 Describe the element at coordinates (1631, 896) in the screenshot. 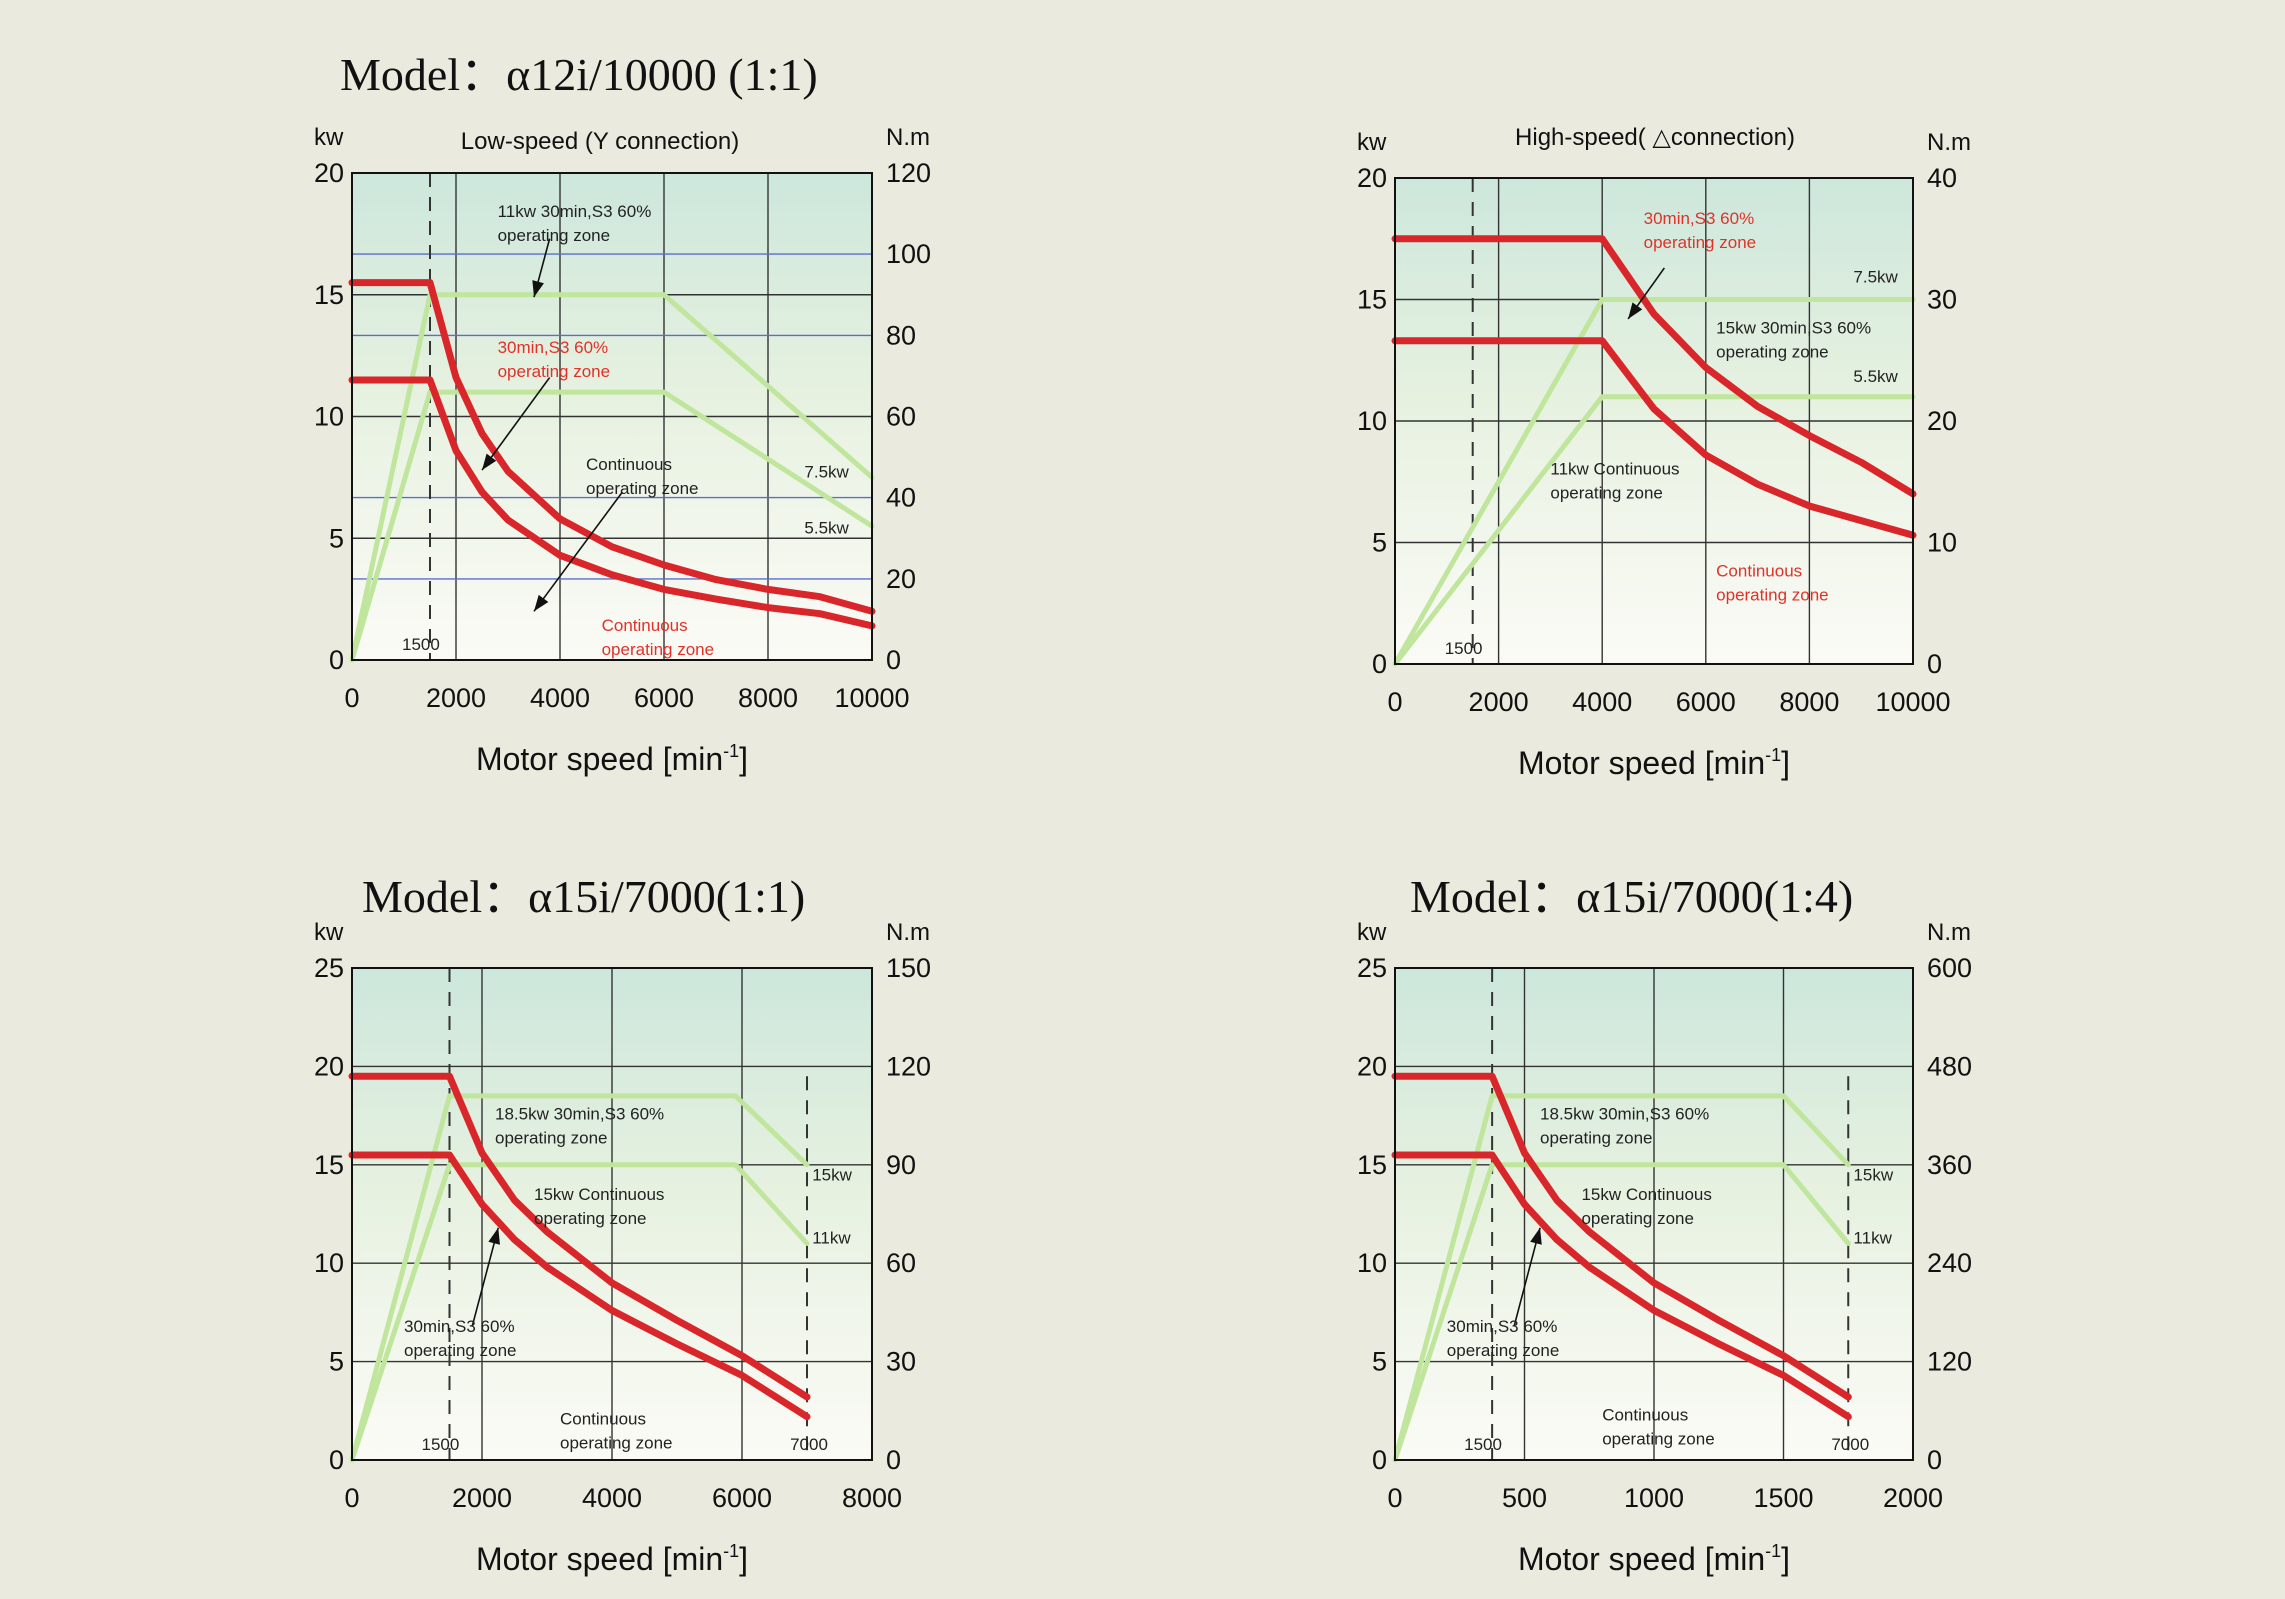

I see `chart-title: Model：α15i/7000(1:4)` at that location.